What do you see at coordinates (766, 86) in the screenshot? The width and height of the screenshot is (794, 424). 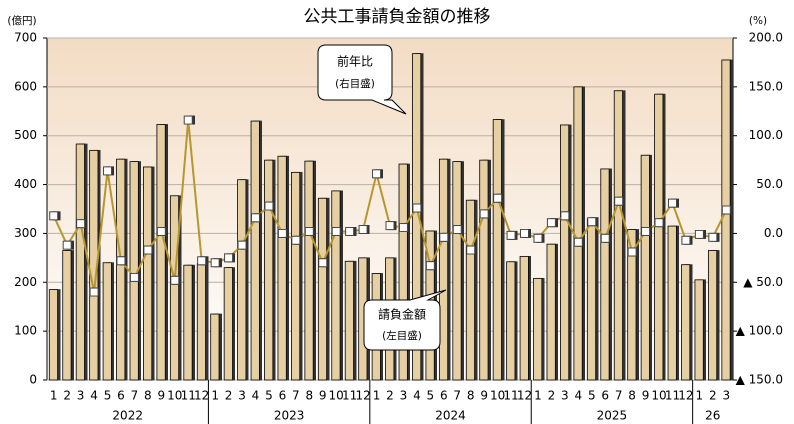 I see `y2-tick-label: 150.0` at bounding box center [766, 86].